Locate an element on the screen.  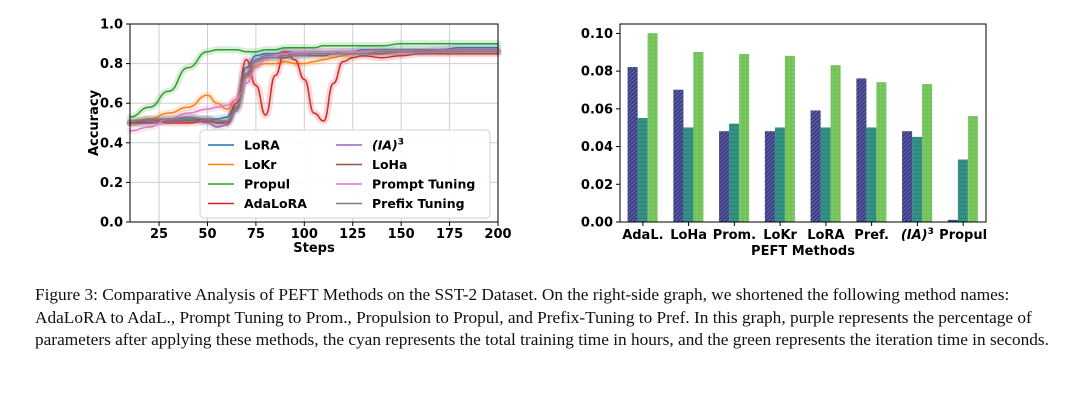
x-tick-label: LoRA is located at coordinates (825, 235).